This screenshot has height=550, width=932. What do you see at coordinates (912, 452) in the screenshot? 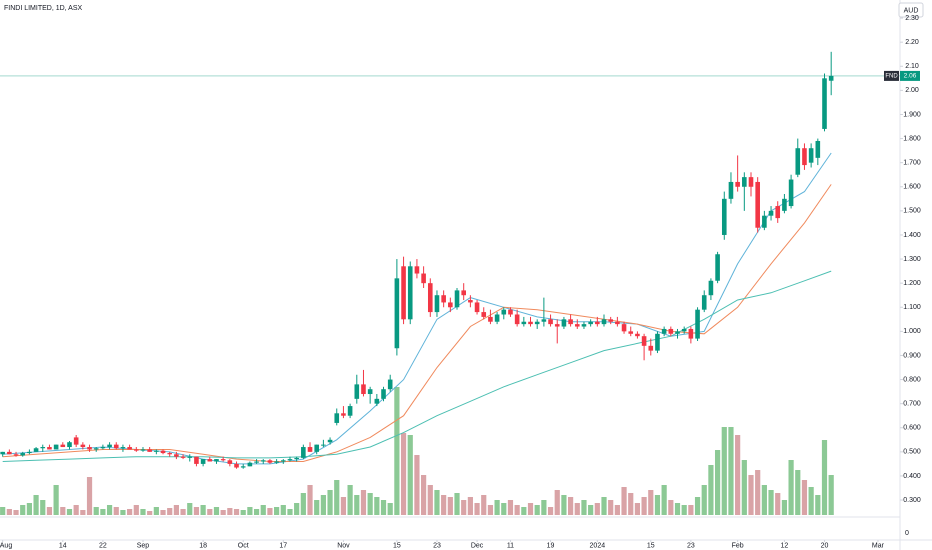
I see `y-tick-label: 0.500` at bounding box center [912, 452].